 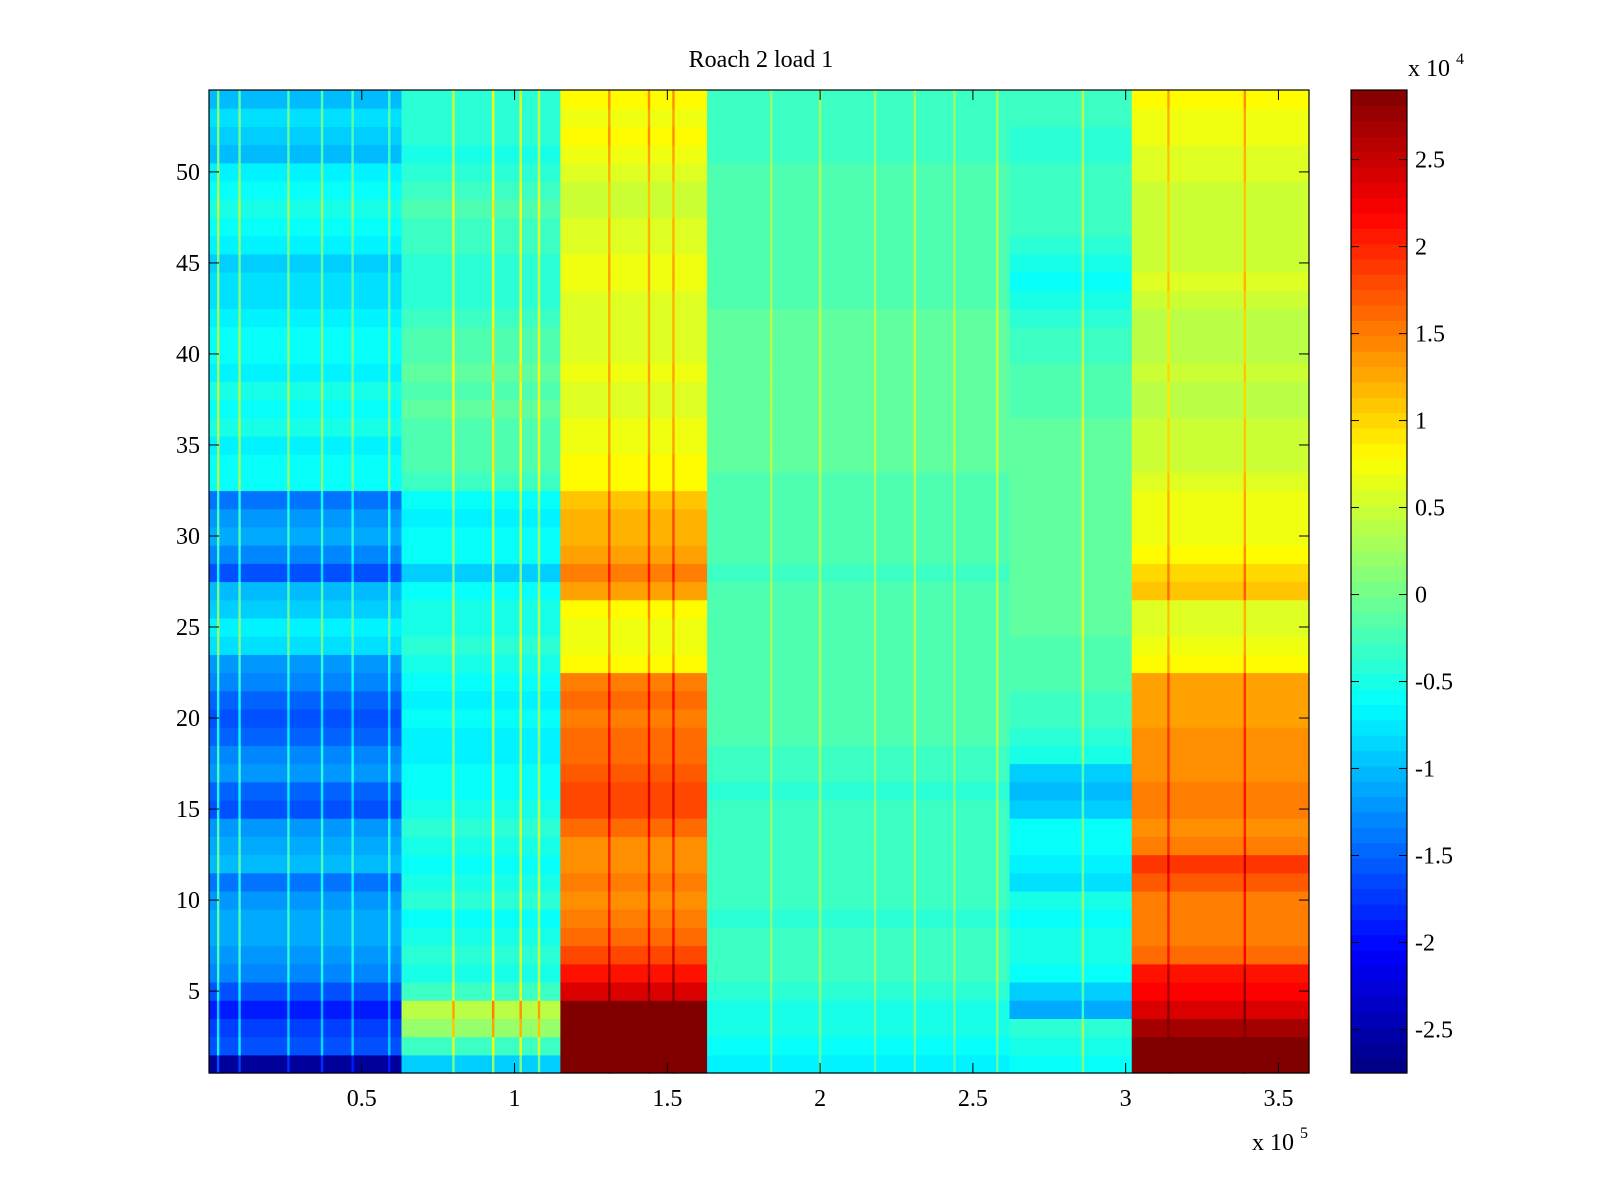 What do you see at coordinates (515, 1099) in the screenshot?
I see `x-tick-label: 1` at bounding box center [515, 1099].